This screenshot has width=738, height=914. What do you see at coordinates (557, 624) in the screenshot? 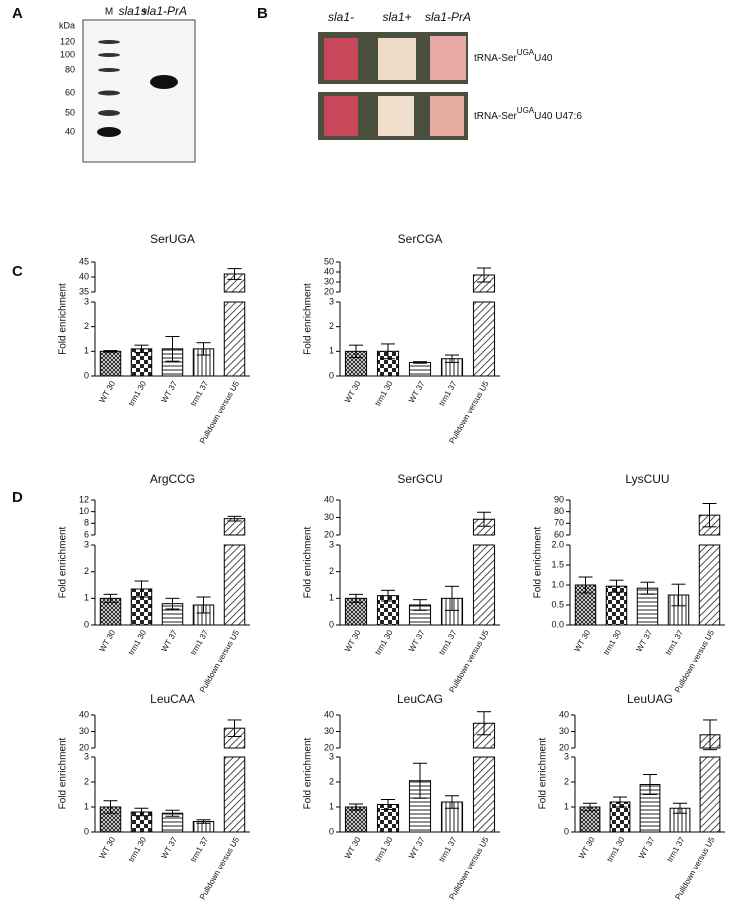
I see `y-tick-label: 0.0` at bounding box center [557, 624].